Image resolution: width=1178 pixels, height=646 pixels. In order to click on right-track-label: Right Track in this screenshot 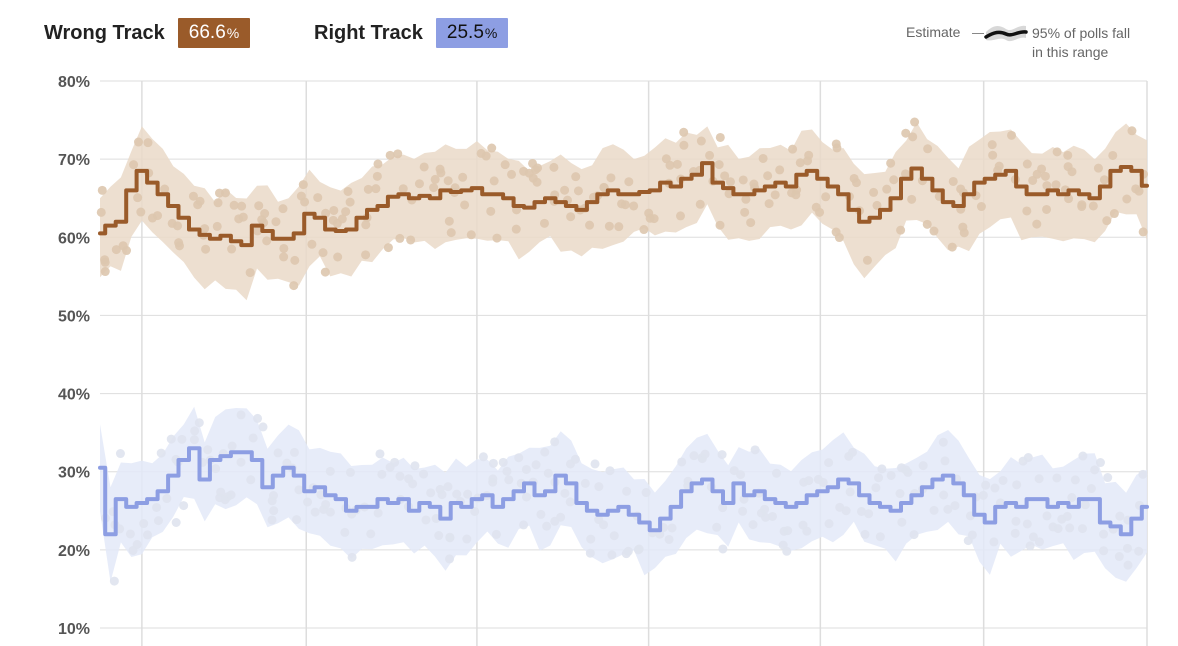, I will do `click(368, 32)`.